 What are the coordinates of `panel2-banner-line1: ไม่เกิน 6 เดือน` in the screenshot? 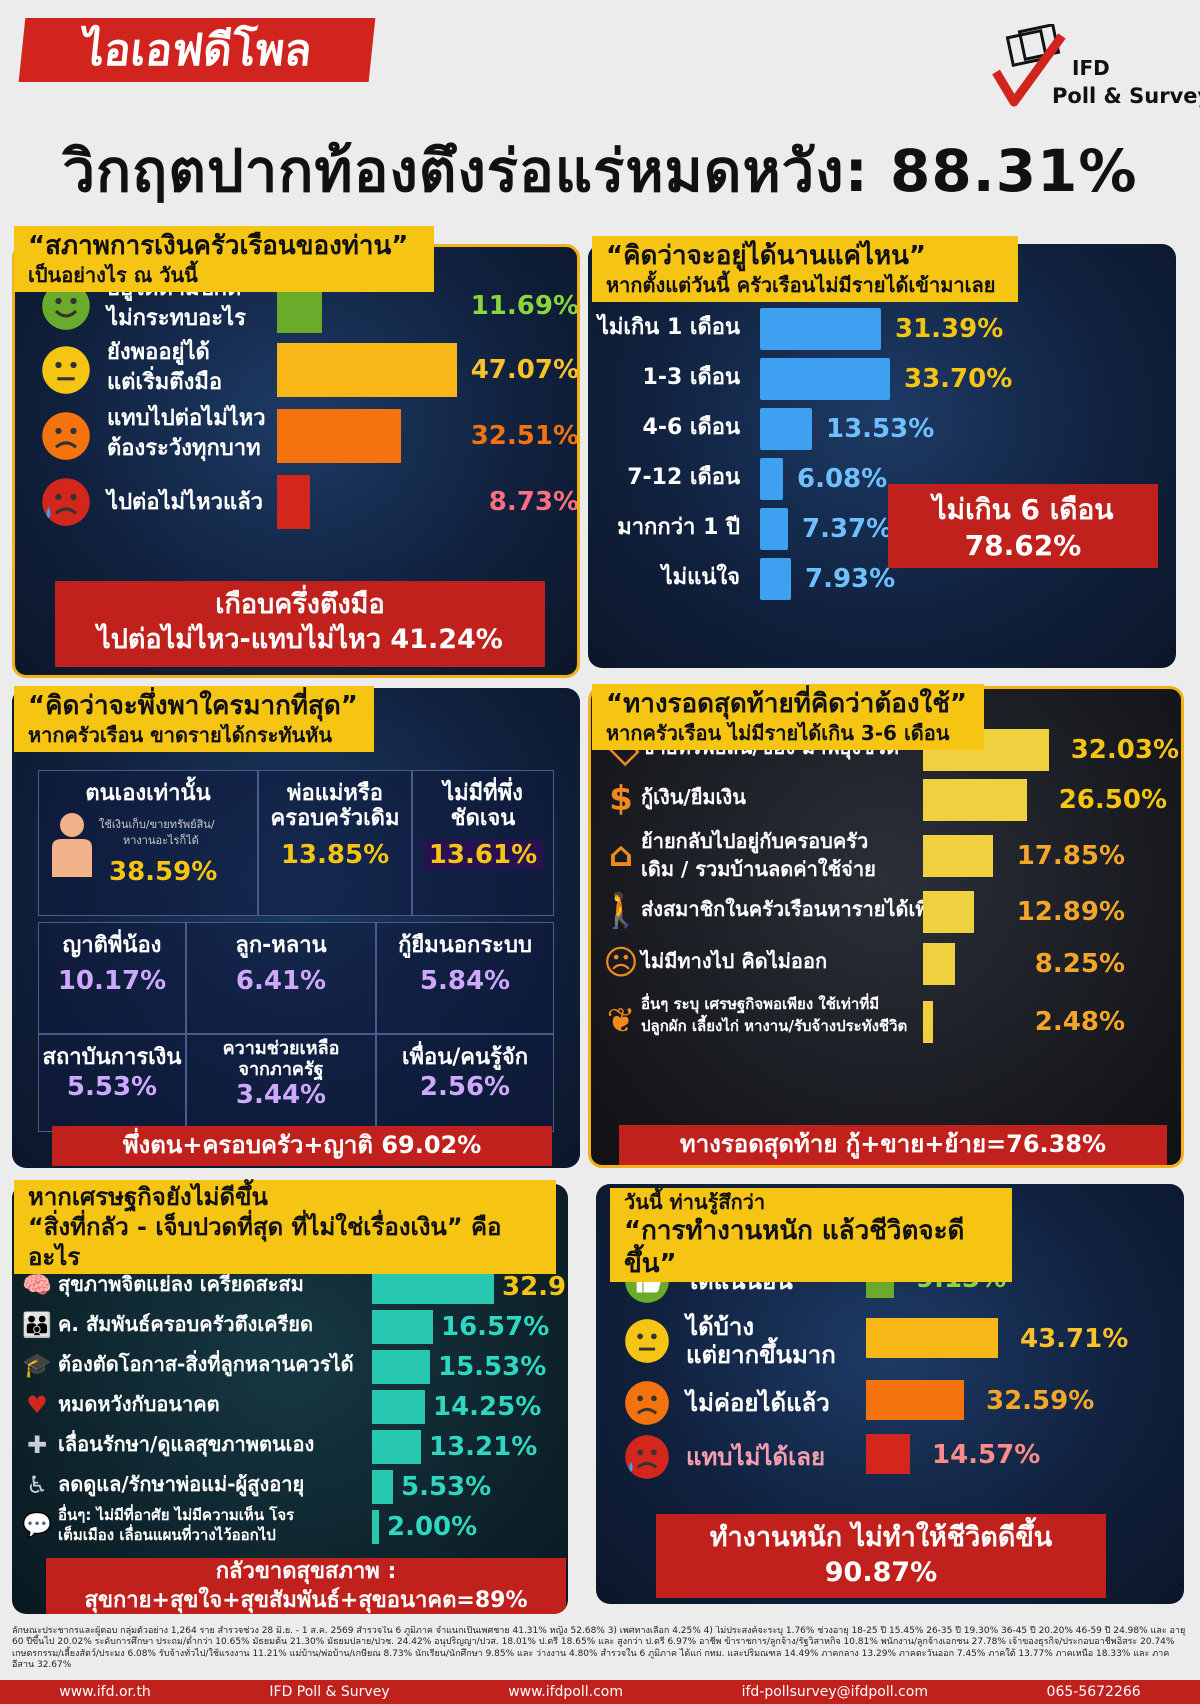 It's located at (1023, 509).